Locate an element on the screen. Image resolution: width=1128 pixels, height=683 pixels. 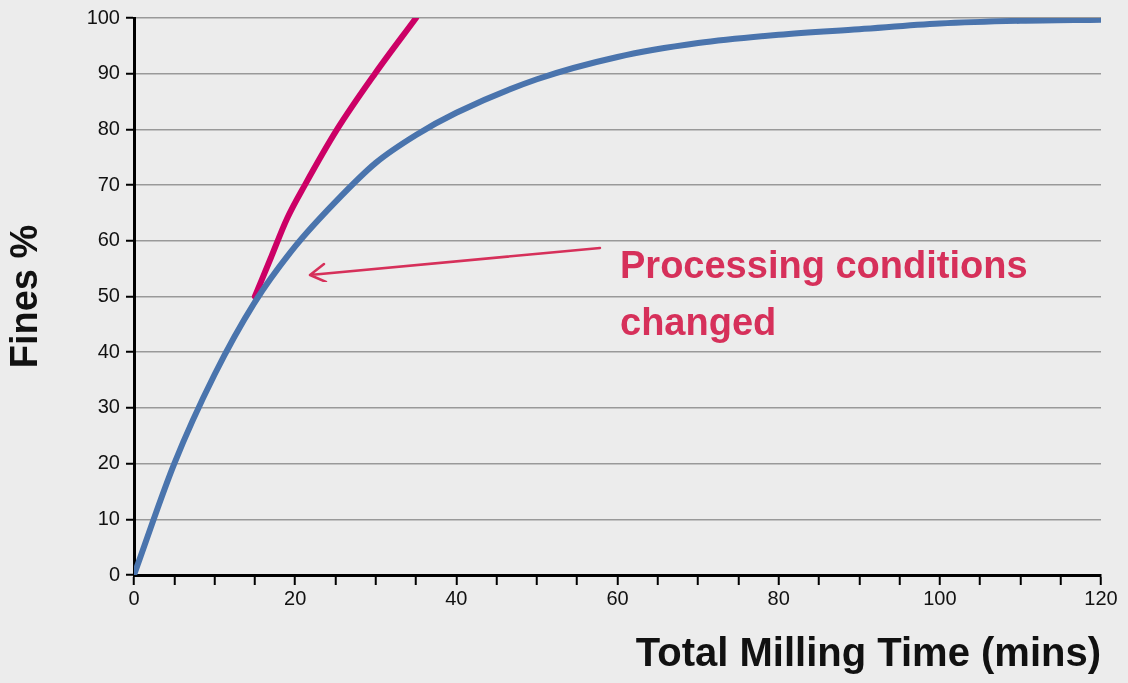
y-axis-title: Fines % is located at coordinates (24, 296).